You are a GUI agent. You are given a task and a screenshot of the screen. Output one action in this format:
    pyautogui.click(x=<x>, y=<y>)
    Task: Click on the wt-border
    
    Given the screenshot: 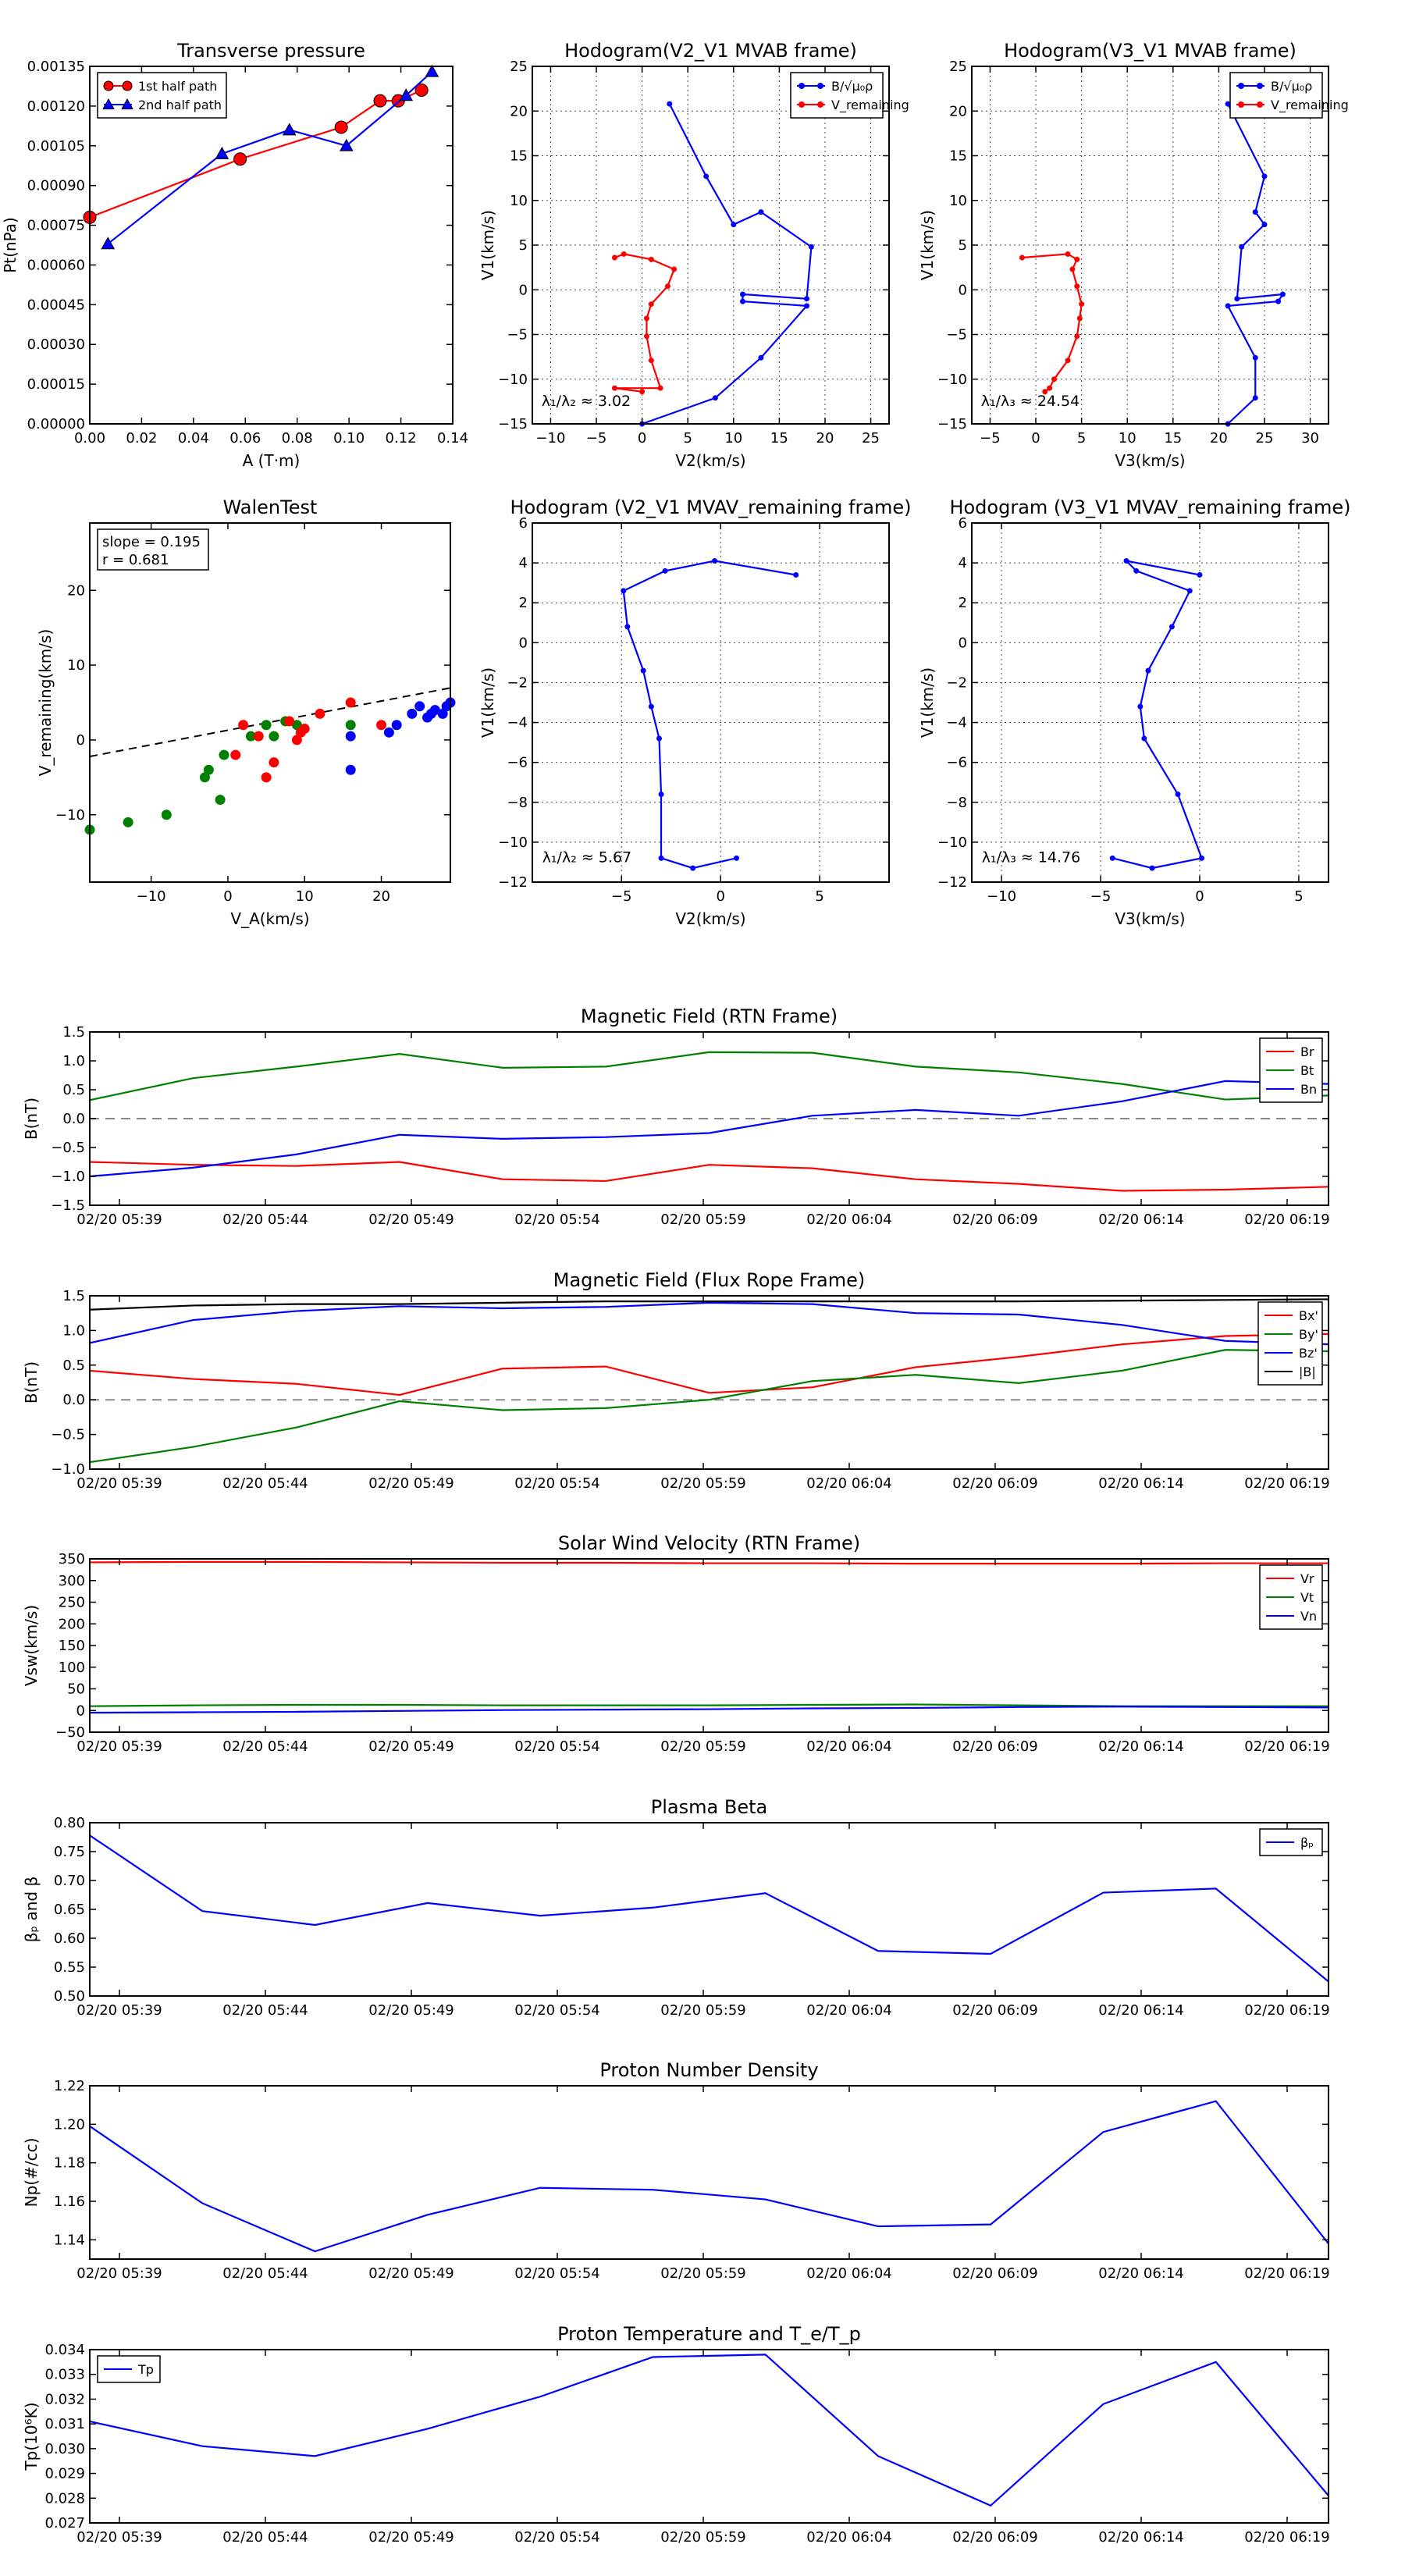 What is the action you would take?
    pyautogui.click(x=270, y=702)
    